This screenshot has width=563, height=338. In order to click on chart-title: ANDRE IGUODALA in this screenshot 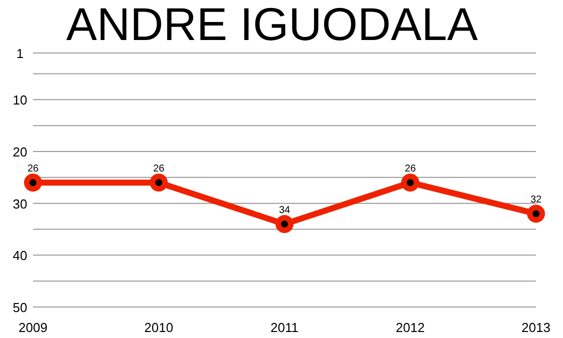, I will do `click(272, 25)`.